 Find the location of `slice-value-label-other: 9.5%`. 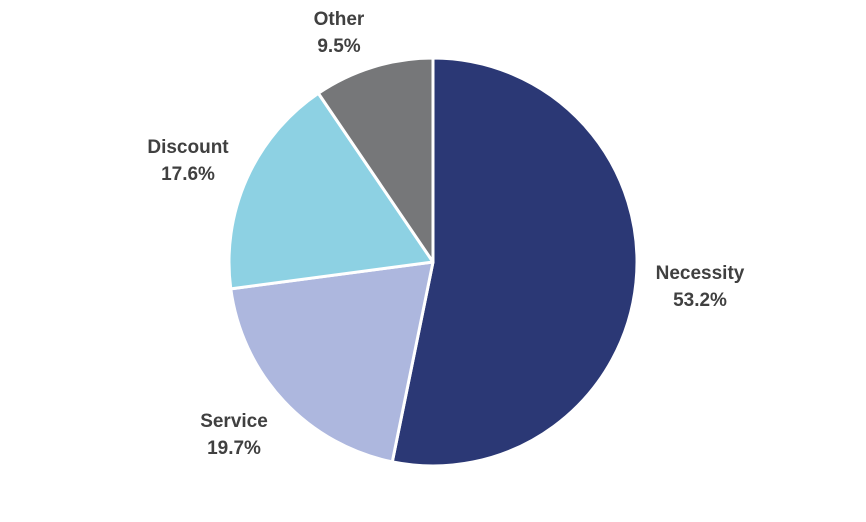

slice-value-label-other: 9.5% is located at coordinates (338, 46).